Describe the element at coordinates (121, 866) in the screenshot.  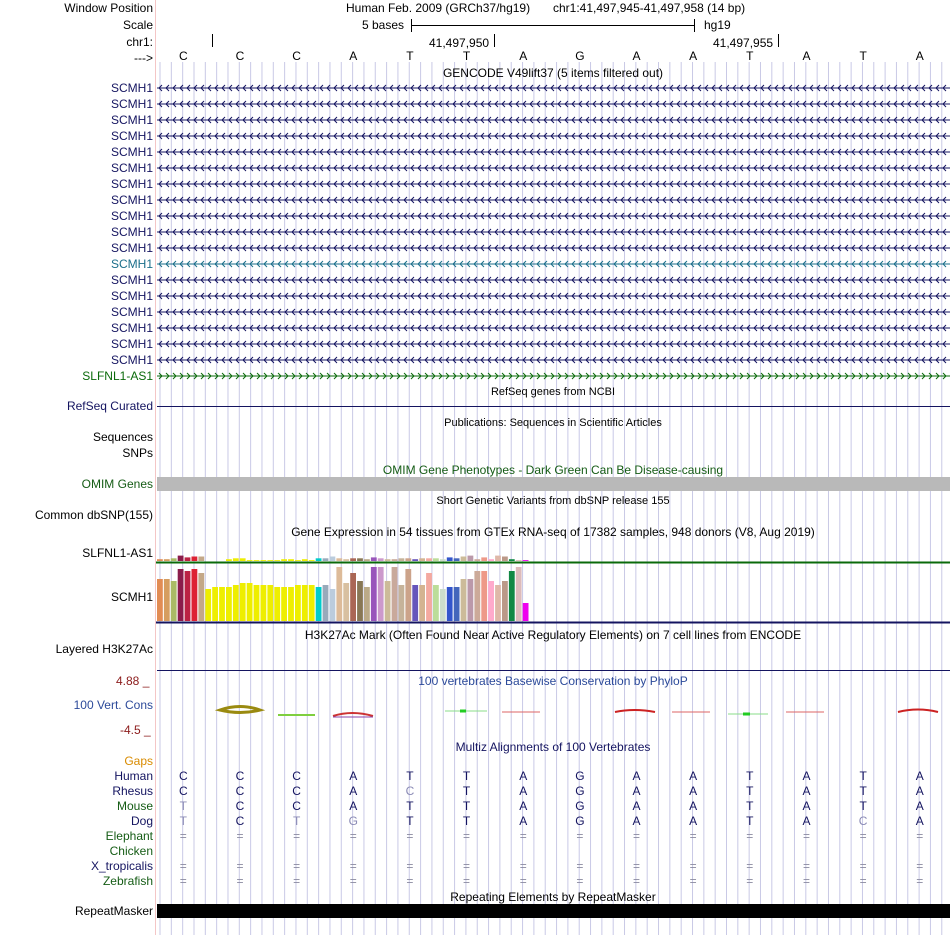
I see `species-label: X_tropicalis` at that location.